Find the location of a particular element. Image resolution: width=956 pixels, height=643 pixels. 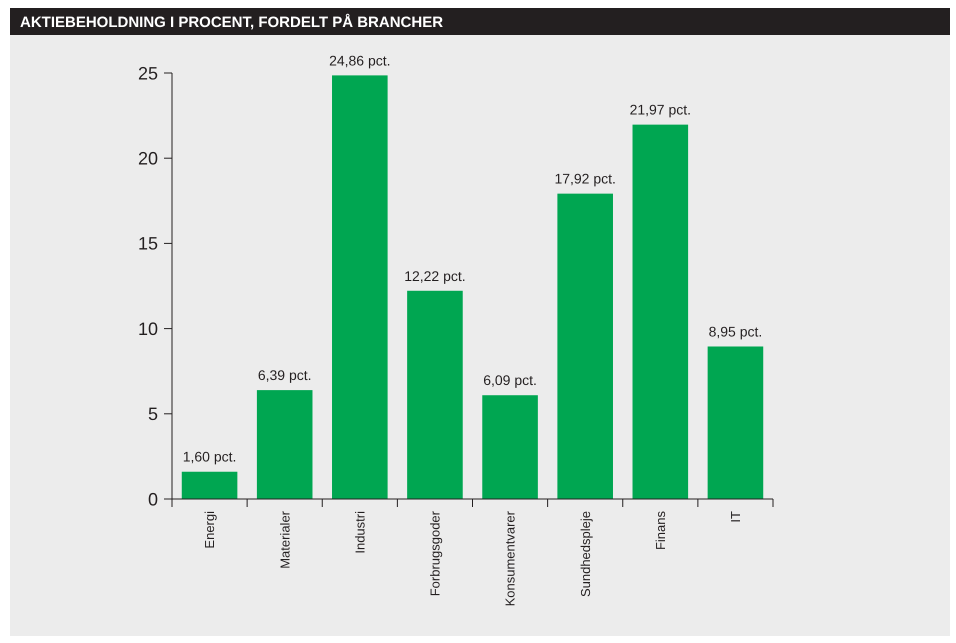

chart-title: AKTIEBEHOLDNING I PROCENT, FORDELT PÅ BRANCHER is located at coordinates (232, 22).